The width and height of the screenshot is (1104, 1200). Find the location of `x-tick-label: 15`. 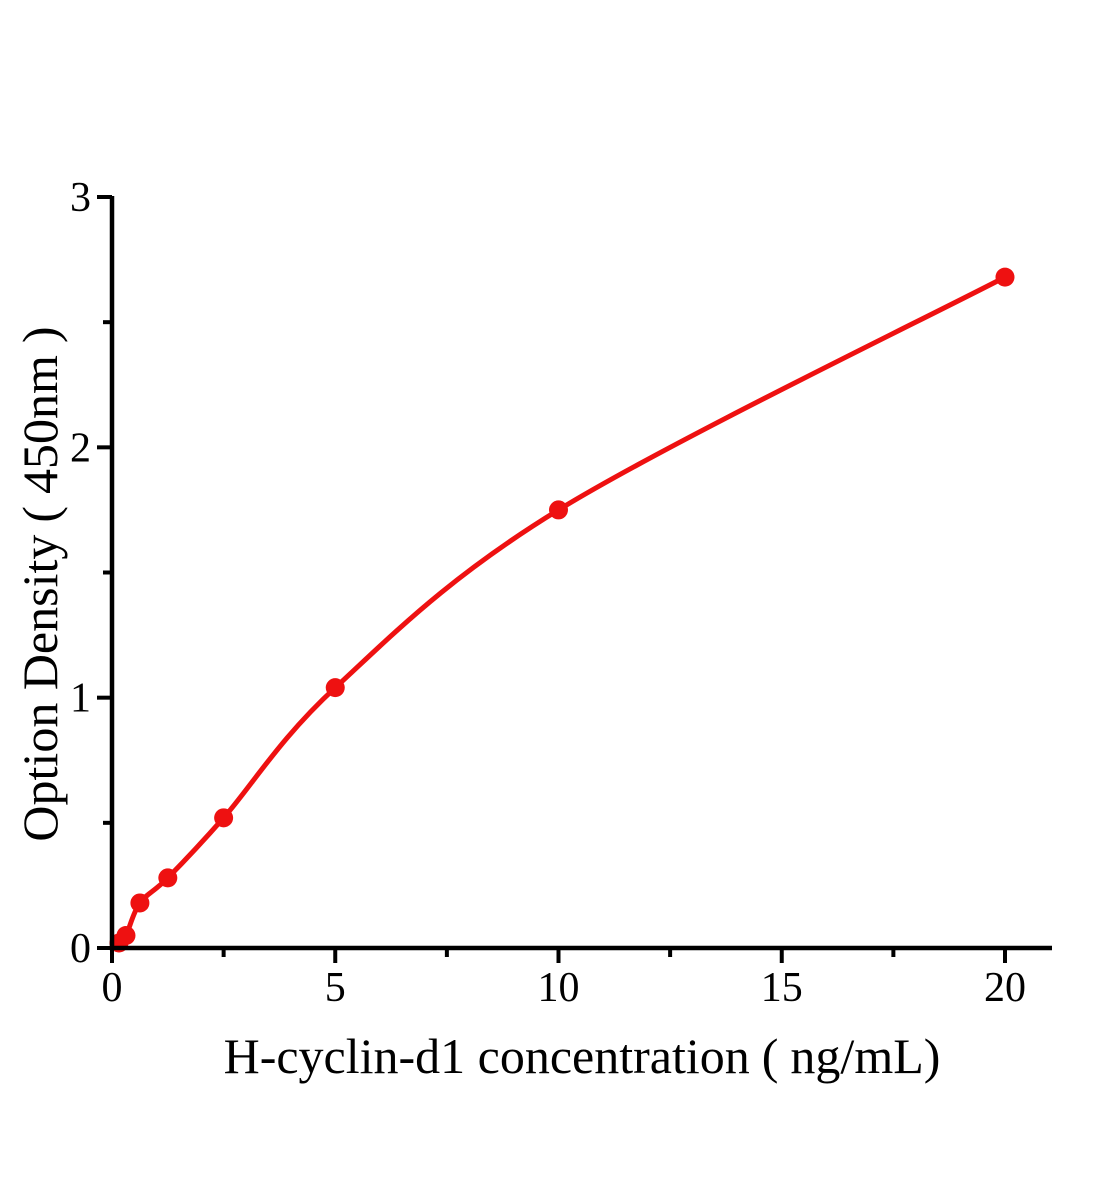

x-tick-label: 15 is located at coordinates (782, 988).